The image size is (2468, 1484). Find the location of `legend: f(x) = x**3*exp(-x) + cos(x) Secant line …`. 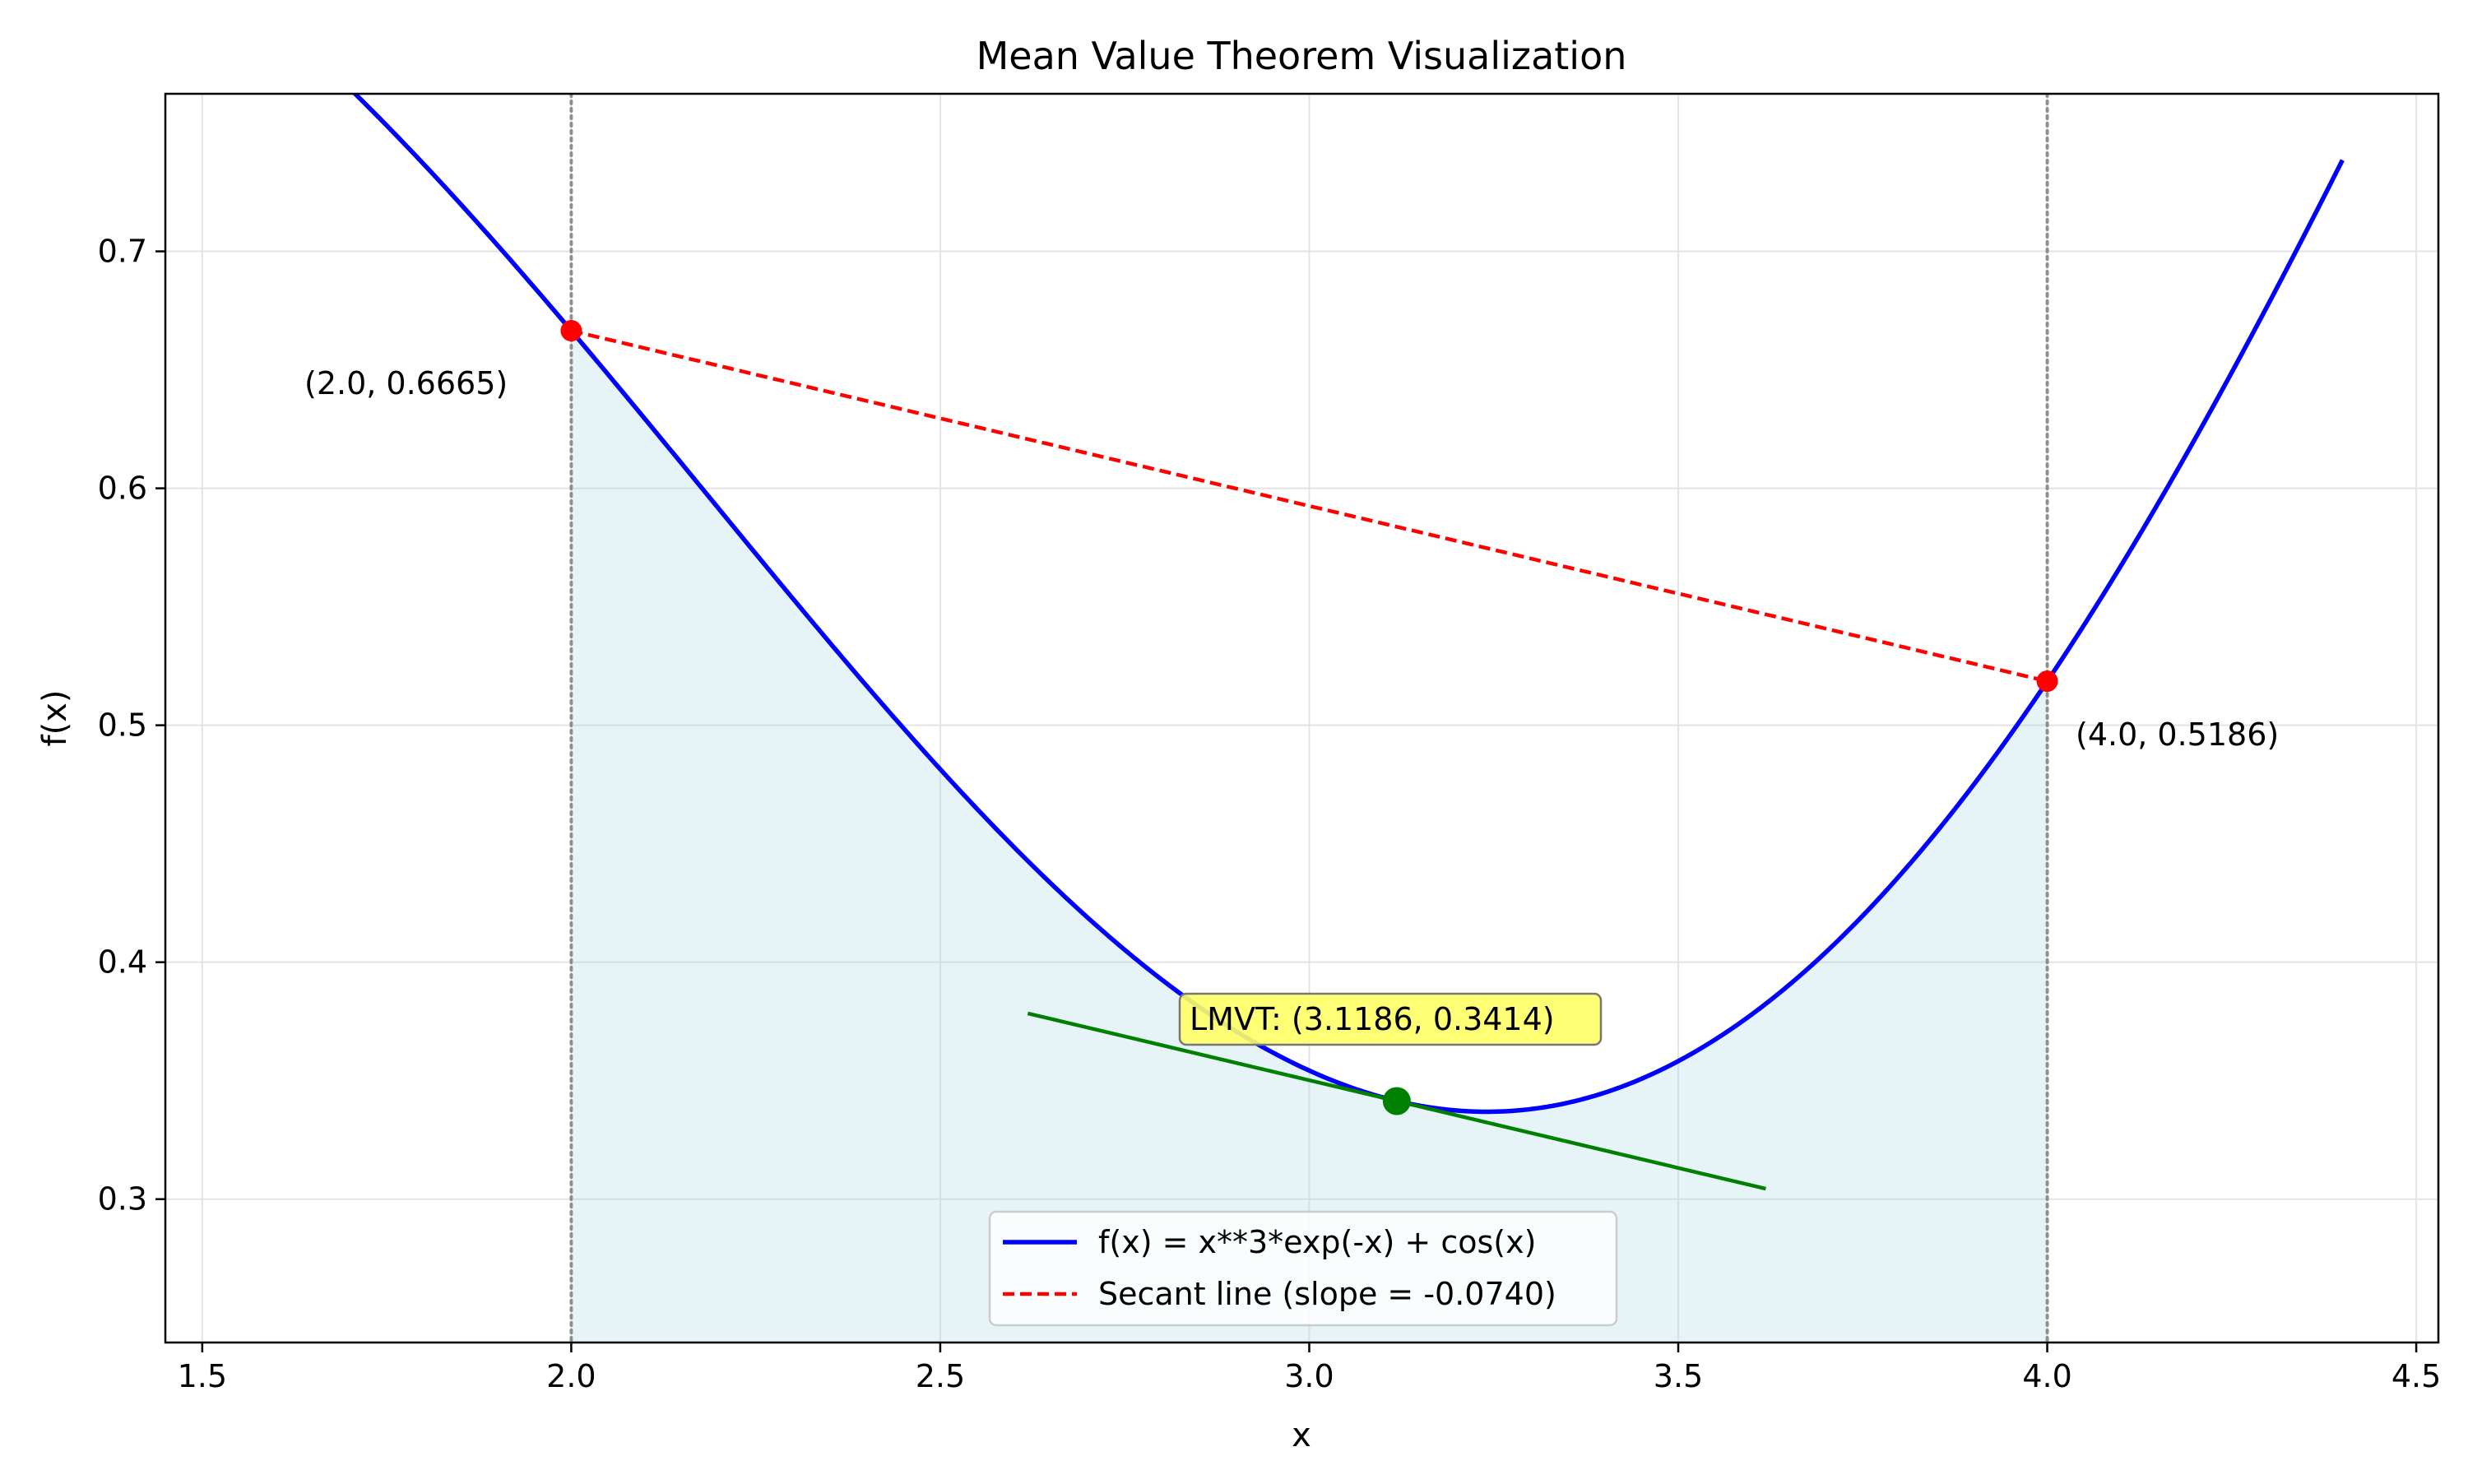

legend: f(x) = x**3*exp(-x) + cos(x) Secant line … is located at coordinates (1303, 1268).